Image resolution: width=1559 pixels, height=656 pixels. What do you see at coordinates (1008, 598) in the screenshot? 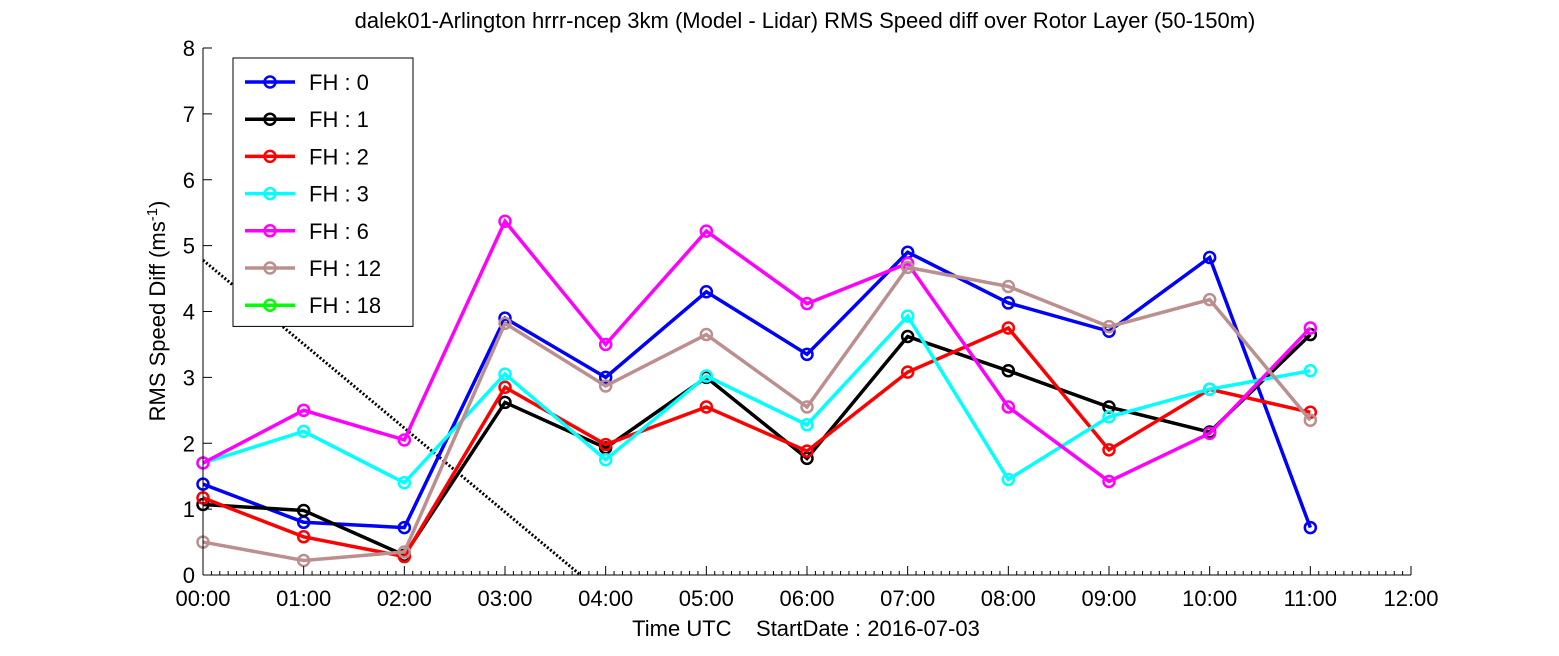
I see `x-tick-label: 08:00` at bounding box center [1008, 598].